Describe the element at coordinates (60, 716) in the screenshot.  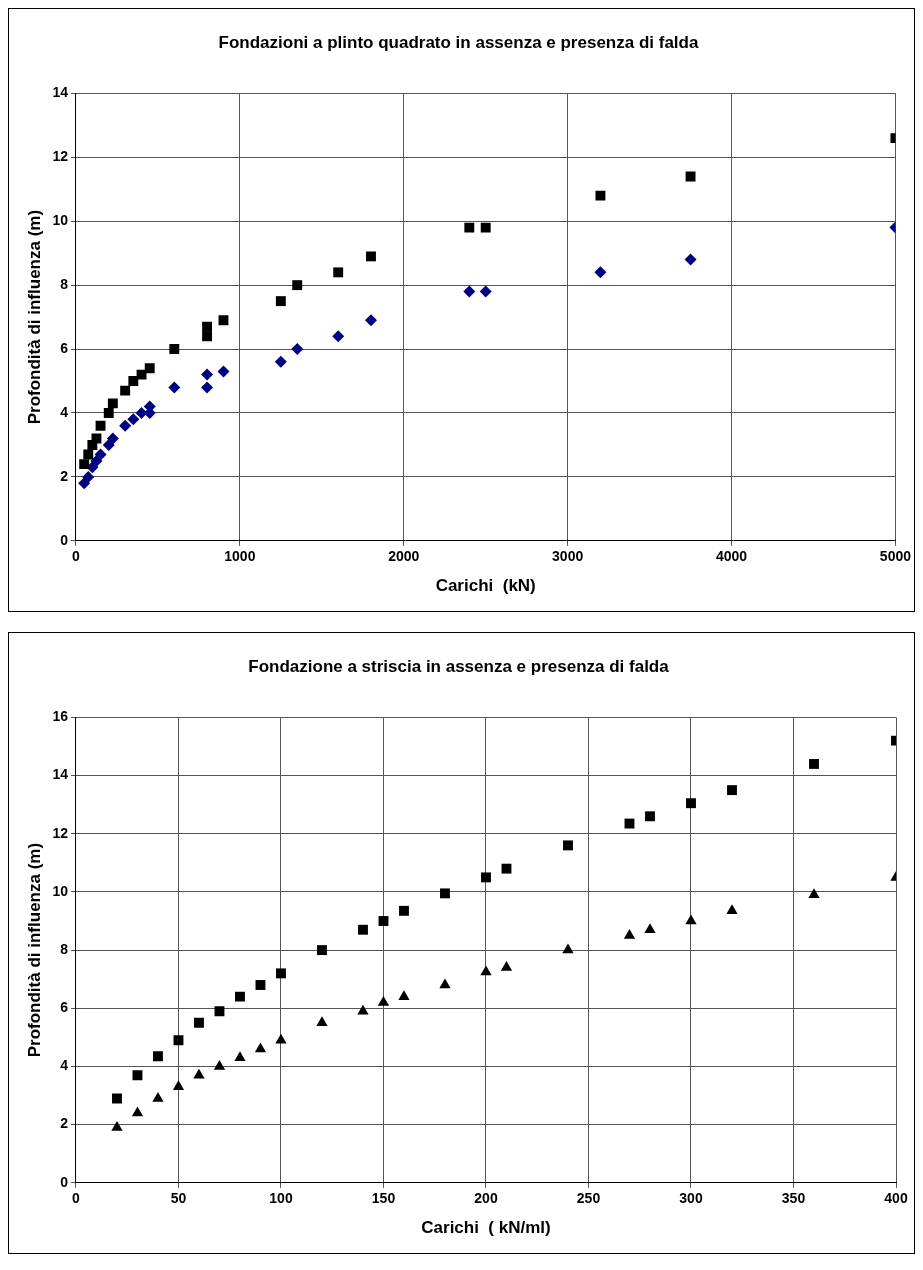
I see `y-tick-label: 16` at that location.